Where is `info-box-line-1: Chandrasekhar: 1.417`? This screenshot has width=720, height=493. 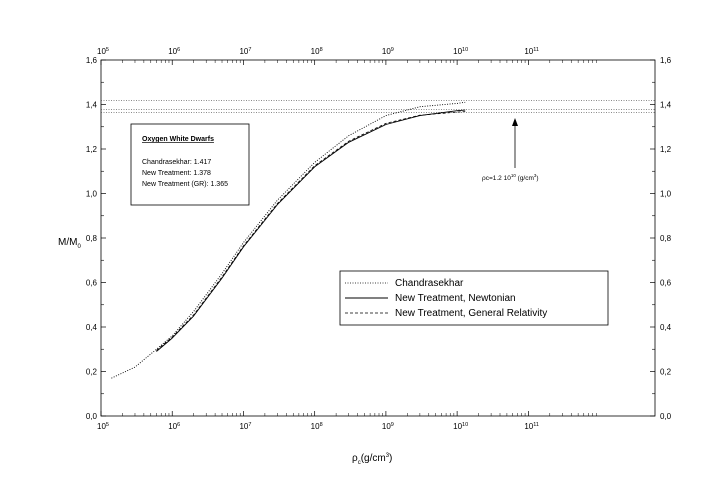 info-box-line-1: Chandrasekhar: 1.417 is located at coordinates (176, 162).